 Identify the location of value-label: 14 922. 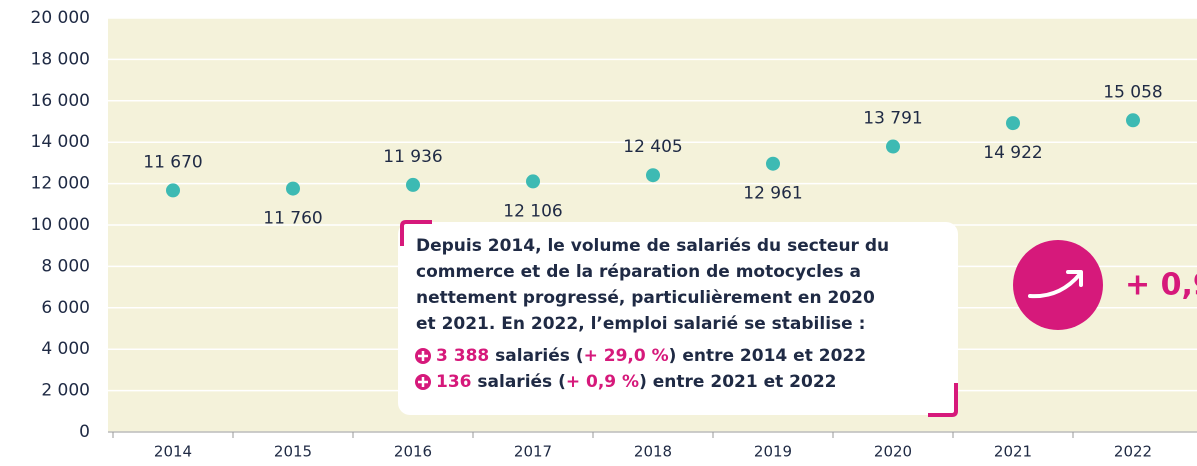
(1012, 153).